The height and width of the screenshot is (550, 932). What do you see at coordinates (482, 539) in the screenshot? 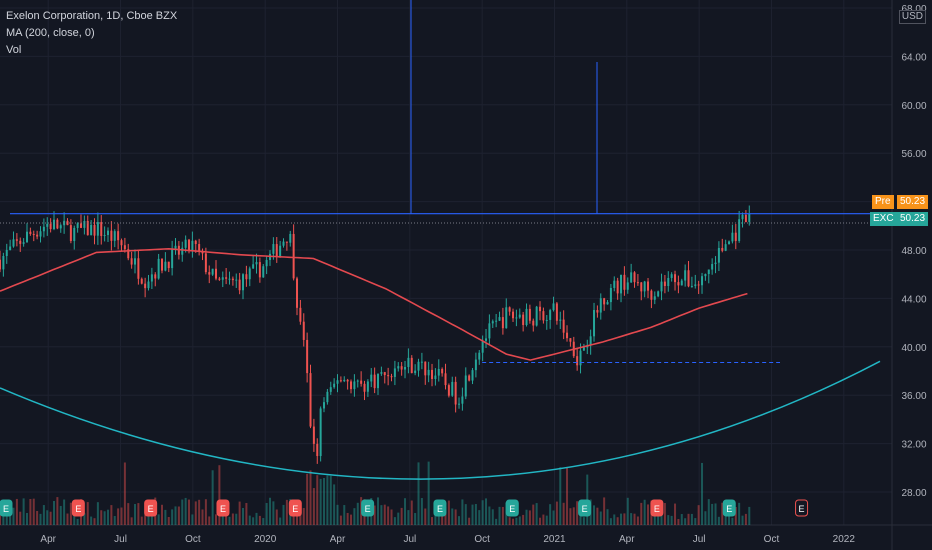
I see `x-tick-label: Oct` at bounding box center [482, 539].